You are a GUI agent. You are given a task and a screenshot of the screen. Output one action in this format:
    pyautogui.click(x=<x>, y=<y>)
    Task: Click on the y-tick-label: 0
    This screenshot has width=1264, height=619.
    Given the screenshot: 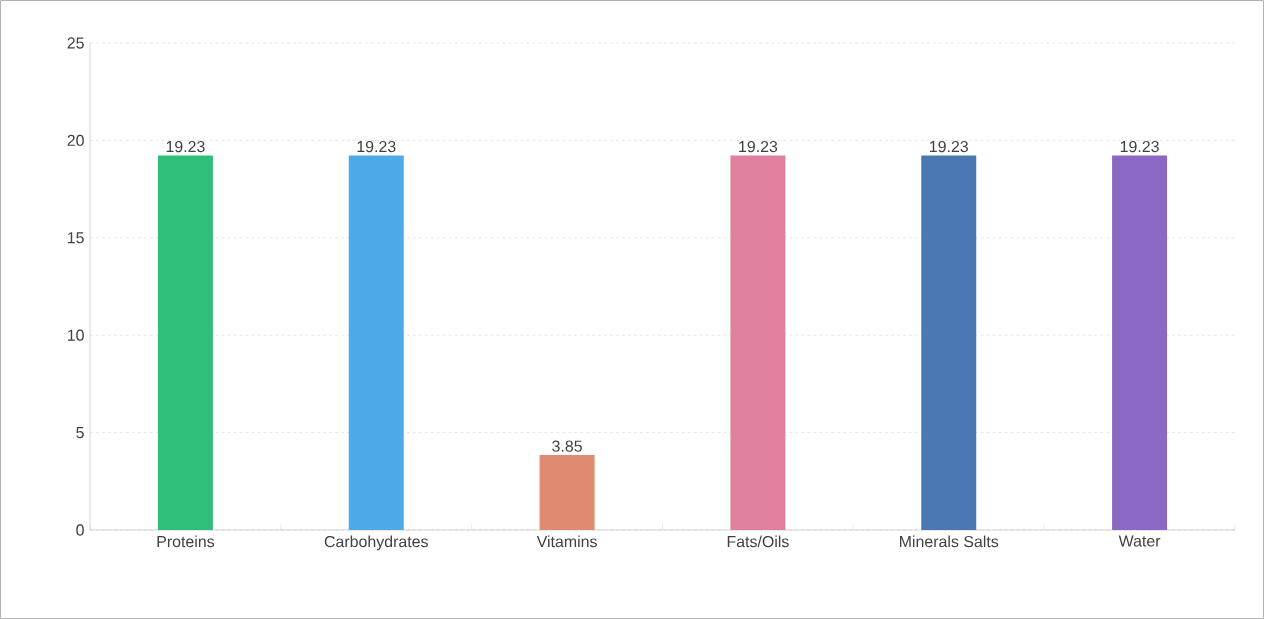 What is the action you would take?
    pyautogui.click(x=80, y=530)
    